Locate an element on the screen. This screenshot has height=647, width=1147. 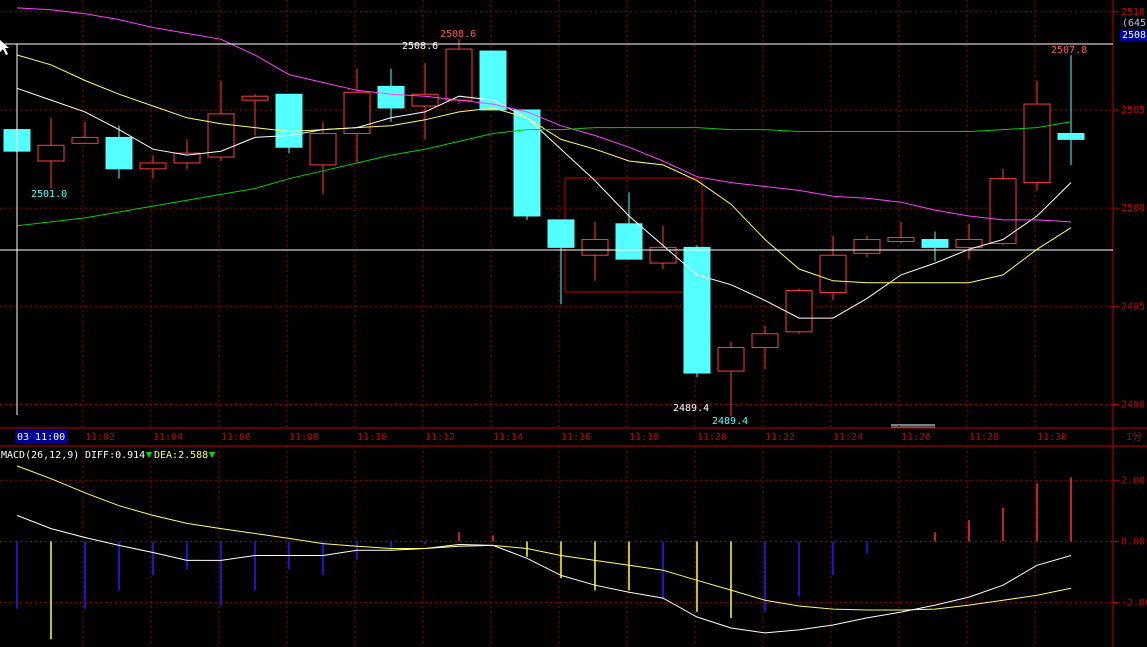
y-tick-label: 2510 is located at coordinates (1133, 12).